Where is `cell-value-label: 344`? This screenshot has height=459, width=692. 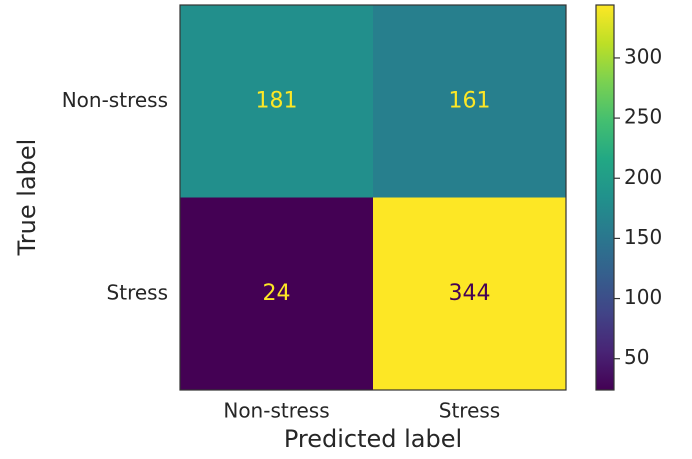
cell-value-label: 344 is located at coordinates (470, 293).